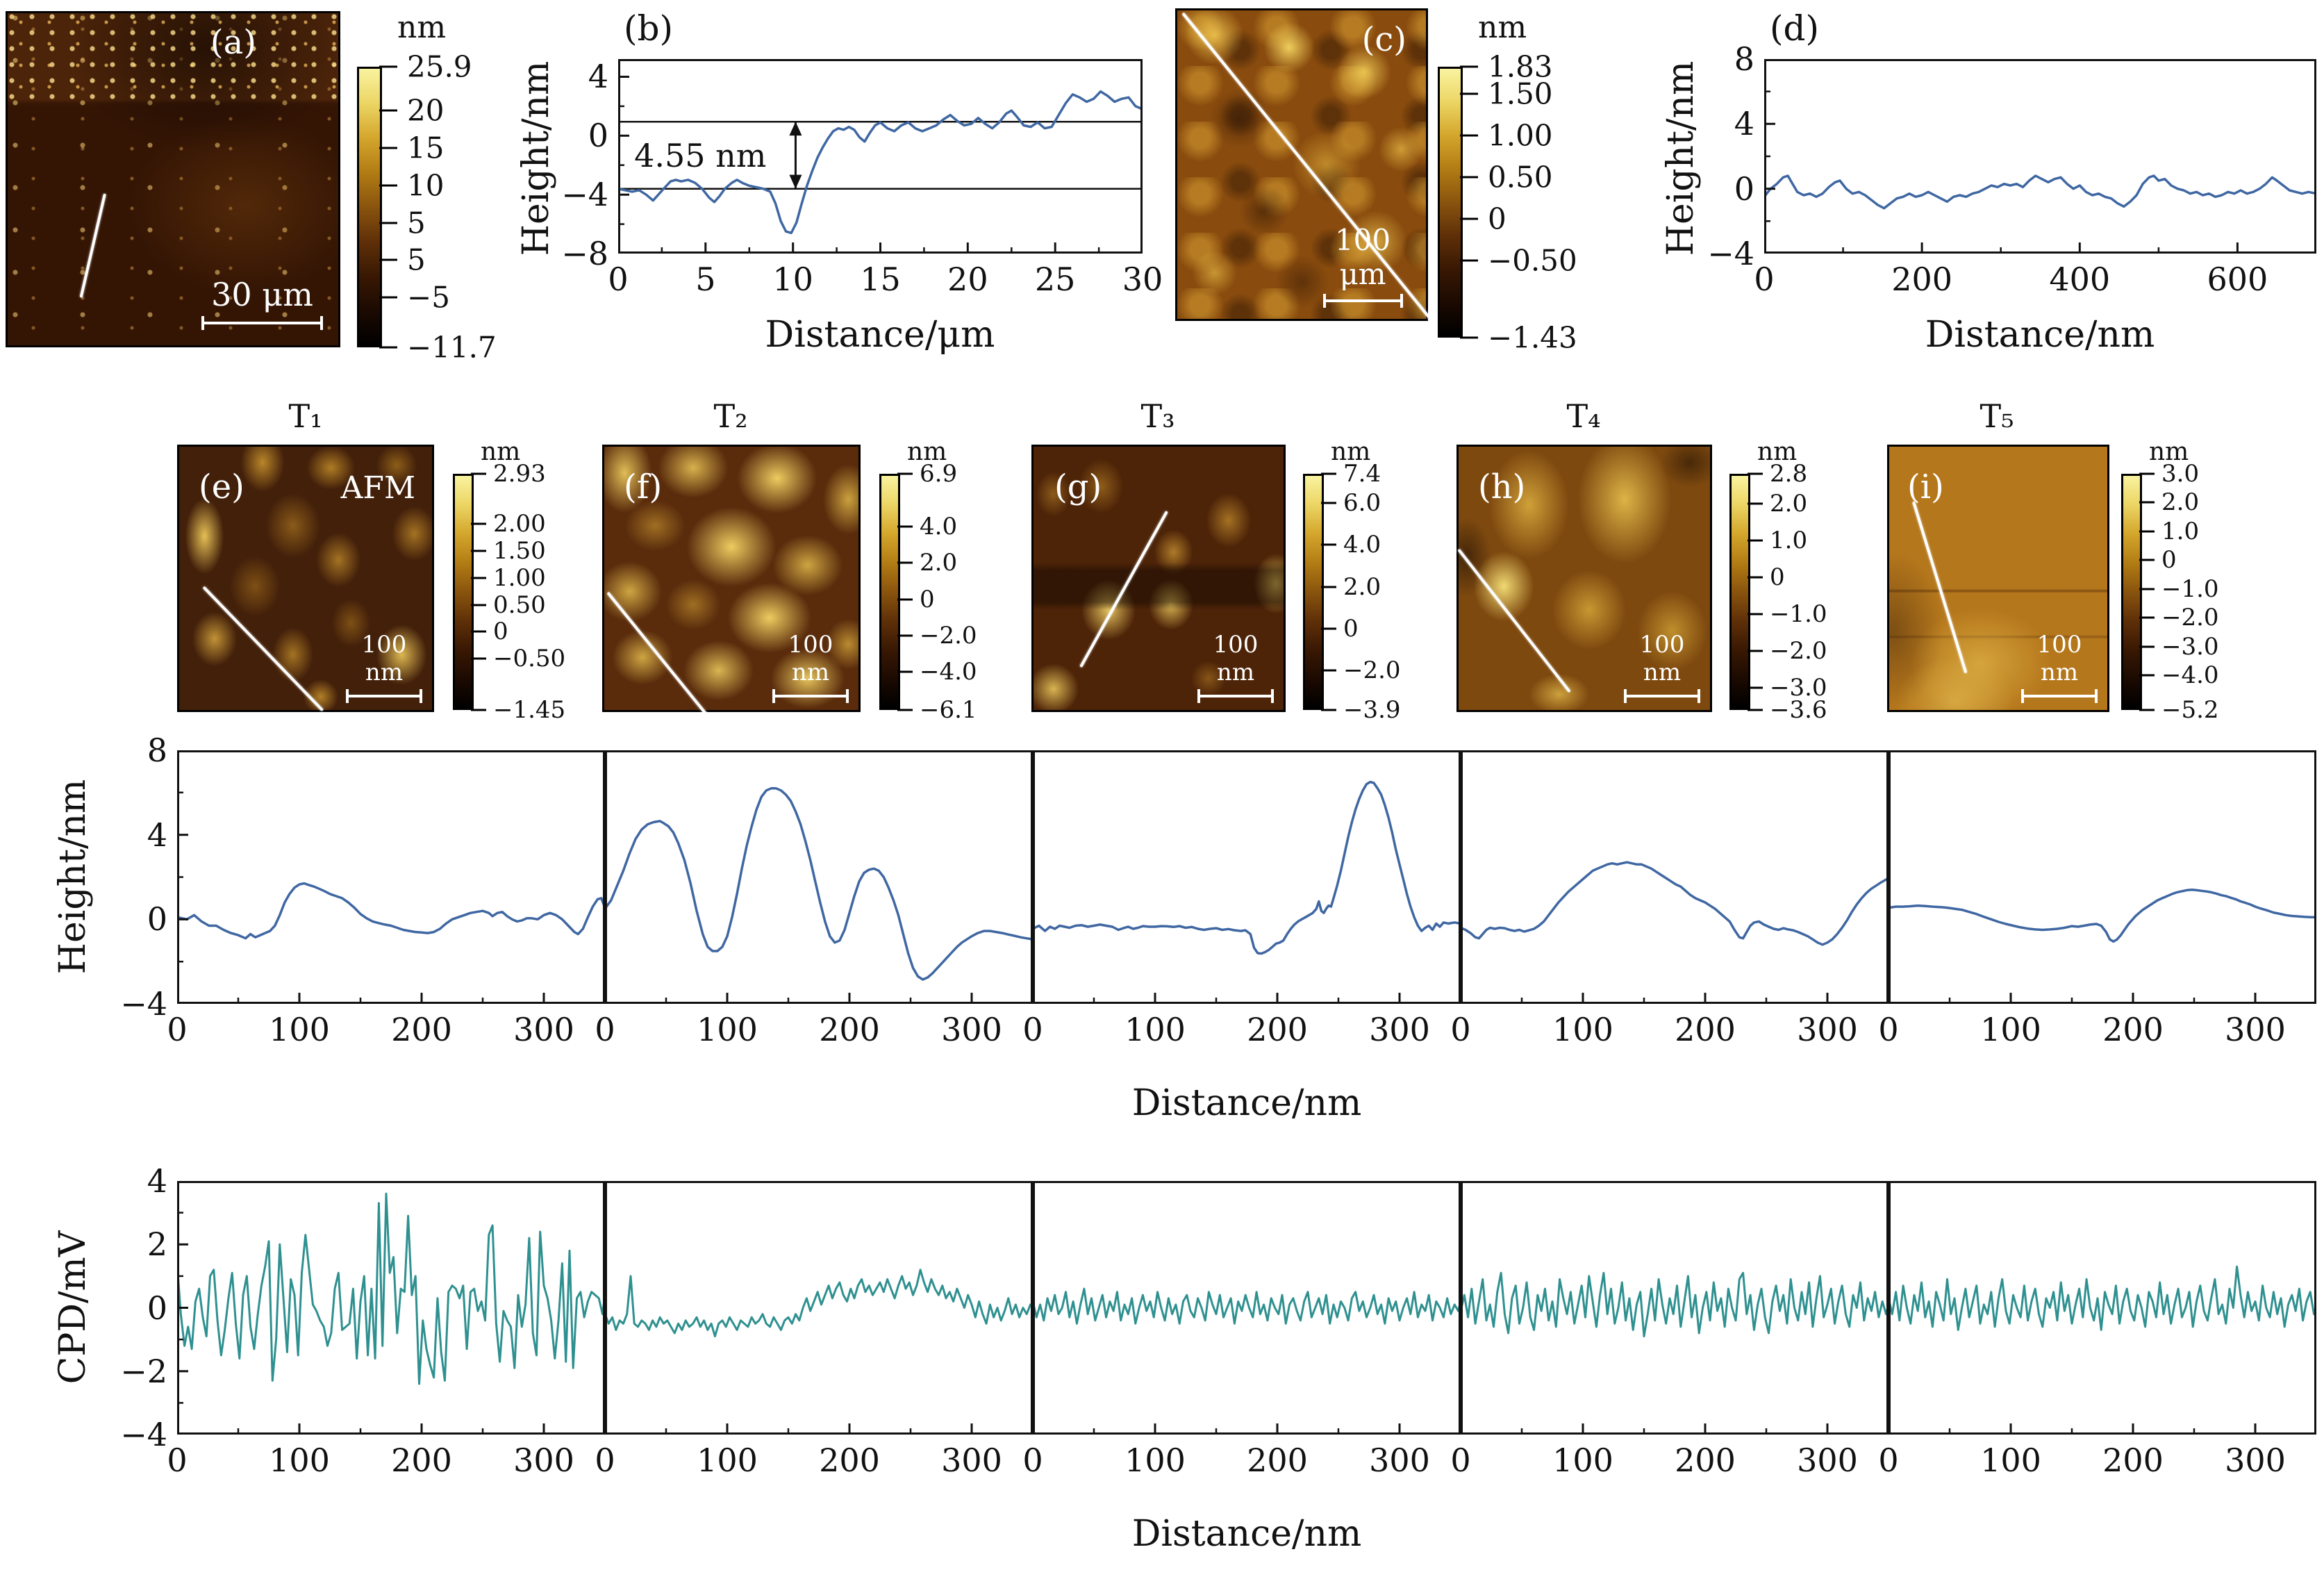 The height and width of the screenshot is (1586, 2324). I want to click on scalebar-line-i, so click(2059, 696).